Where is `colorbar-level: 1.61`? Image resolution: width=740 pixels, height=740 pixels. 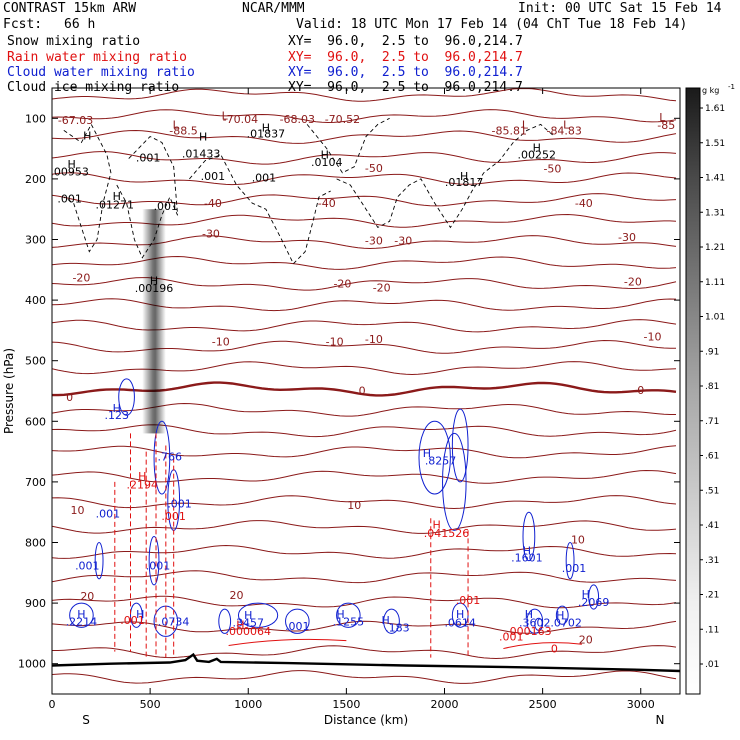 colorbar-level: 1.61 is located at coordinates (715, 109).